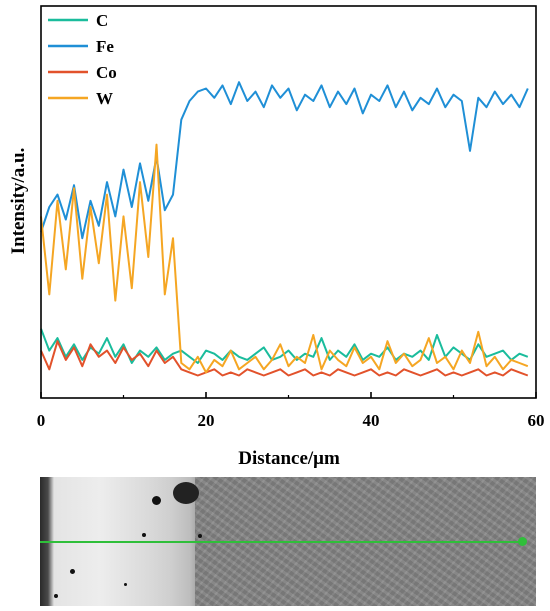 This screenshot has width=550, height=611. I want to click on x-tick-label: 60, so click(536, 420).